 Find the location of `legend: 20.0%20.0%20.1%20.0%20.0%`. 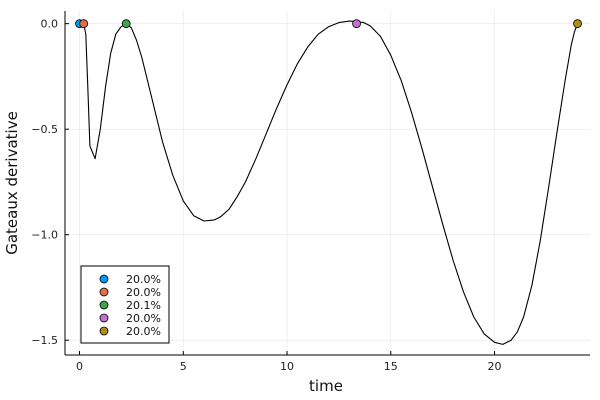

legend: 20.0%20.0%20.1%20.0%20.0% is located at coordinates (125, 304).